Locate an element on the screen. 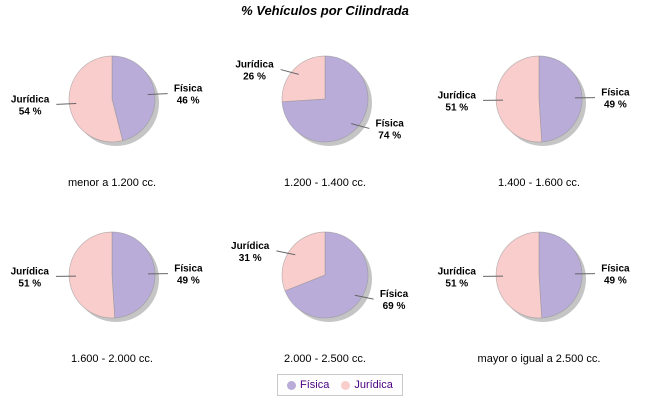 This screenshot has height=400, width=650. pie-caption: mayor o igual a 2.500 cc. is located at coordinates (539, 359).